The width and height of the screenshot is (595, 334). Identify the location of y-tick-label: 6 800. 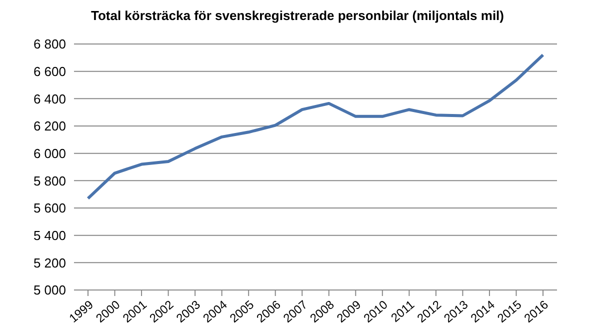
(49, 44).